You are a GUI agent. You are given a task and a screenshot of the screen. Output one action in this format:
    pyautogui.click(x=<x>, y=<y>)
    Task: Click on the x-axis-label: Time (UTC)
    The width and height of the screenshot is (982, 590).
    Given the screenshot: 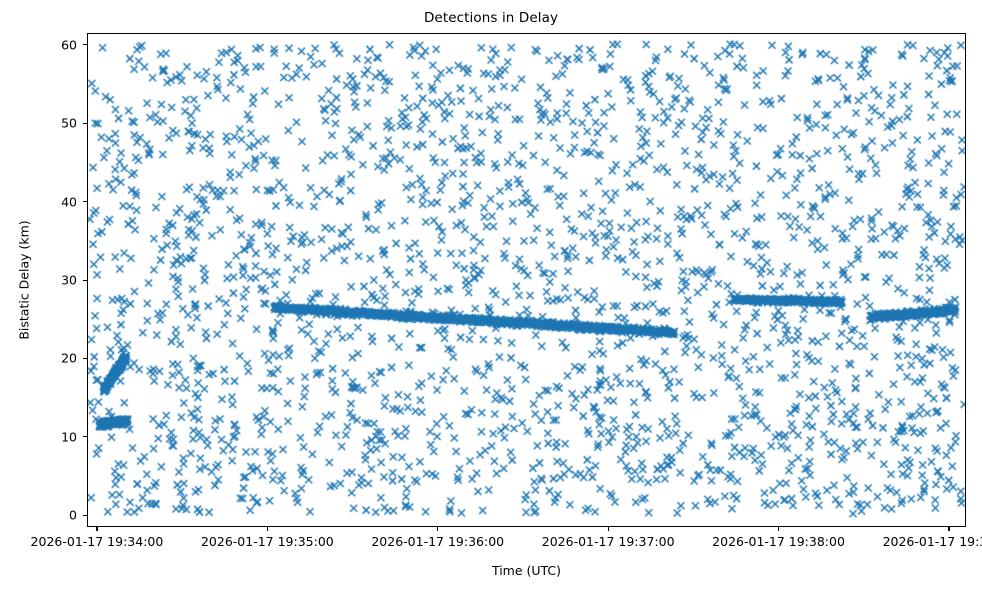 What is the action you would take?
    pyautogui.click(x=526, y=570)
    